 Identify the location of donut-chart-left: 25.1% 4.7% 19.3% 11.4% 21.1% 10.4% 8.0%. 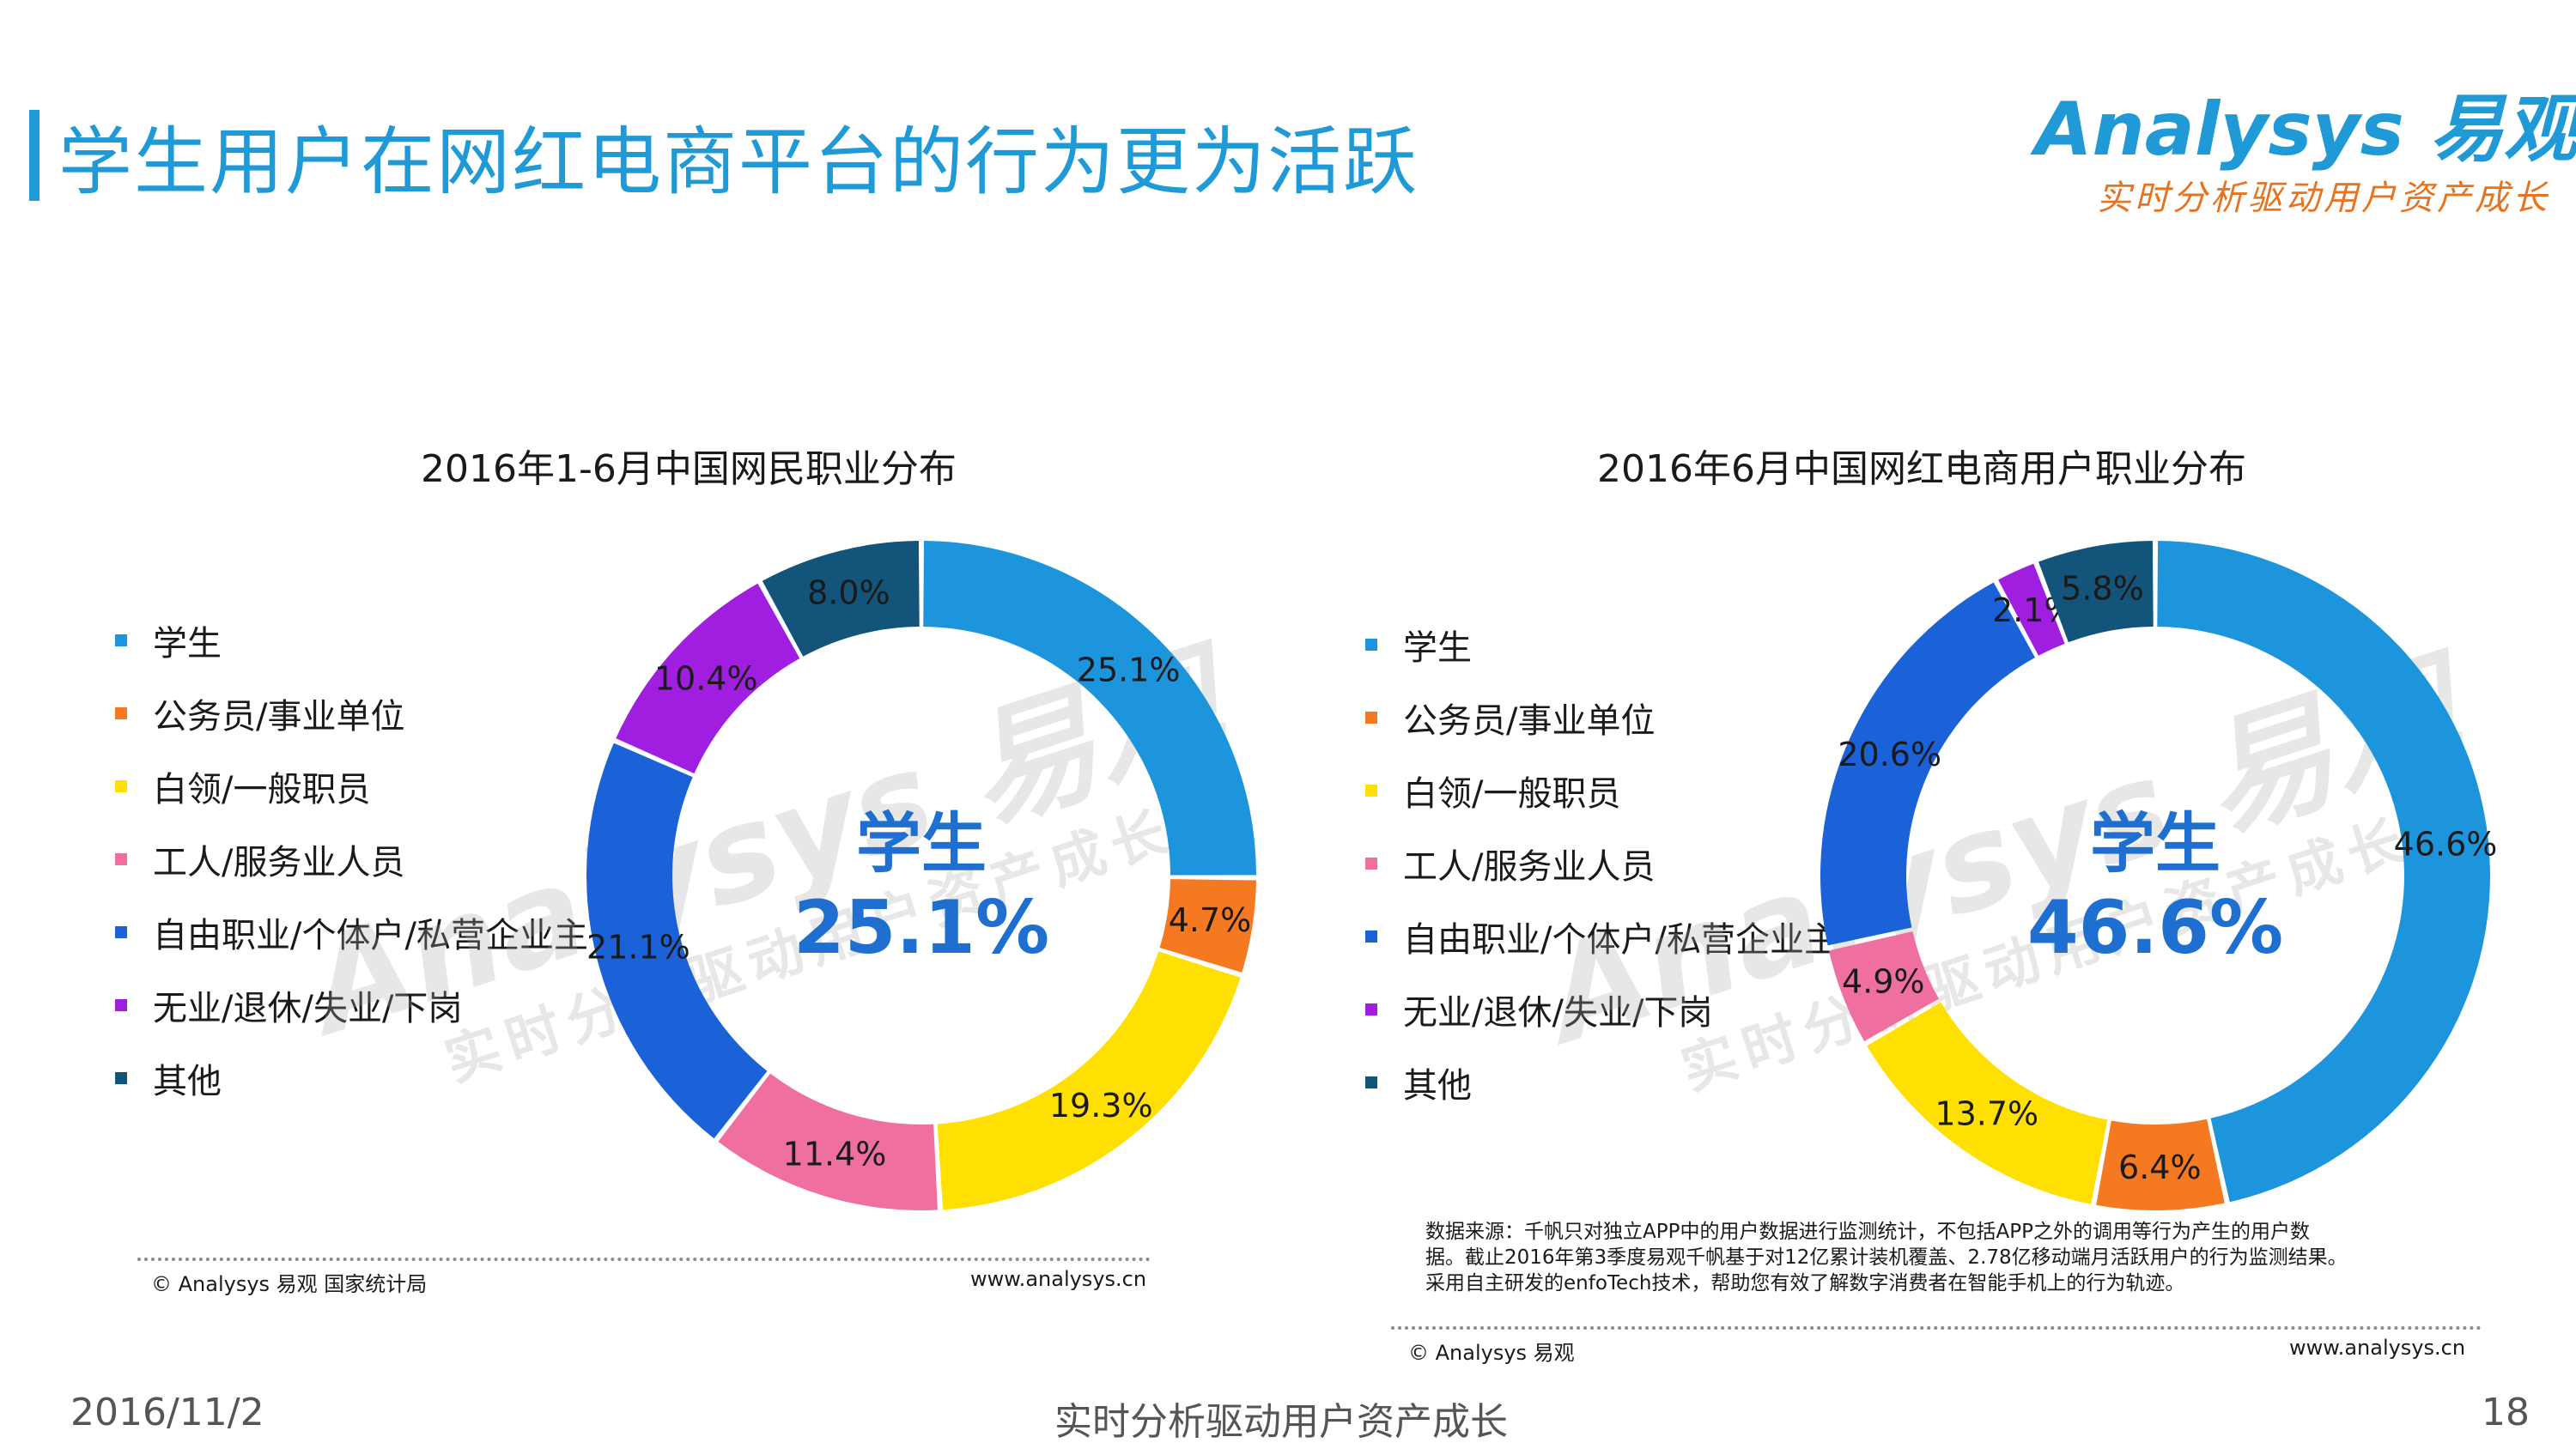
(921, 875).